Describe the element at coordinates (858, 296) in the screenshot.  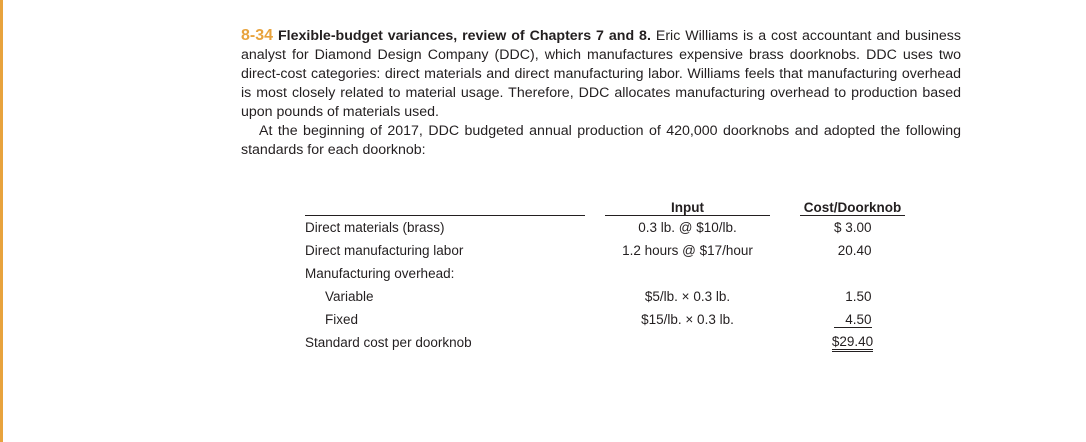
I see `row-cost: 1.50` at that location.